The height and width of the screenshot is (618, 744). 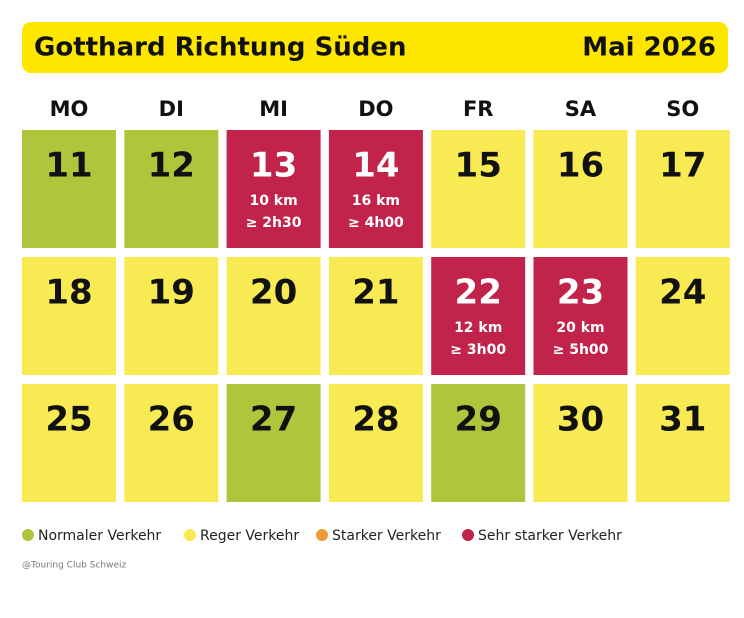 I want to click on weekday: SO, so click(x=682, y=109).